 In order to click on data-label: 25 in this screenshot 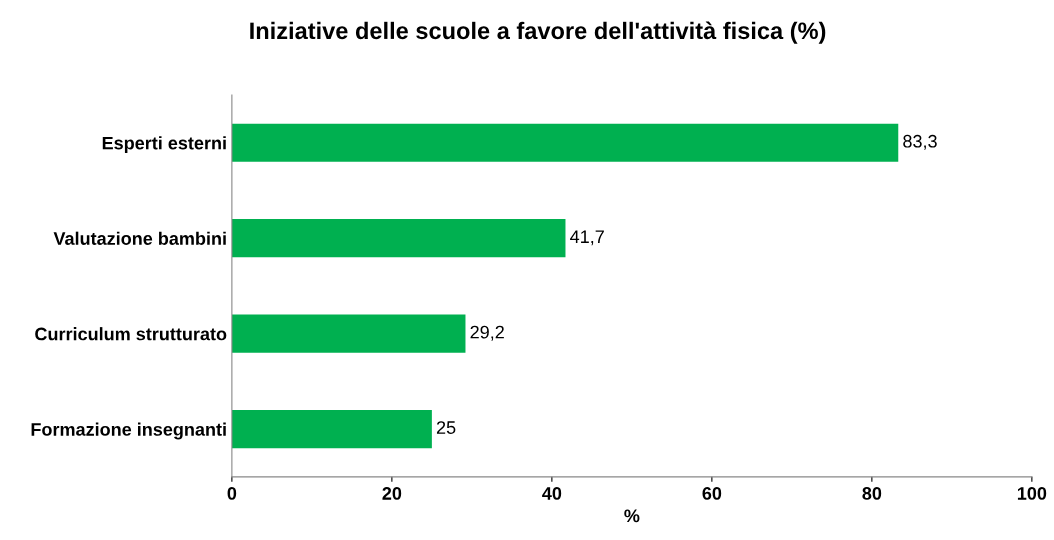, I will do `click(446, 427)`.